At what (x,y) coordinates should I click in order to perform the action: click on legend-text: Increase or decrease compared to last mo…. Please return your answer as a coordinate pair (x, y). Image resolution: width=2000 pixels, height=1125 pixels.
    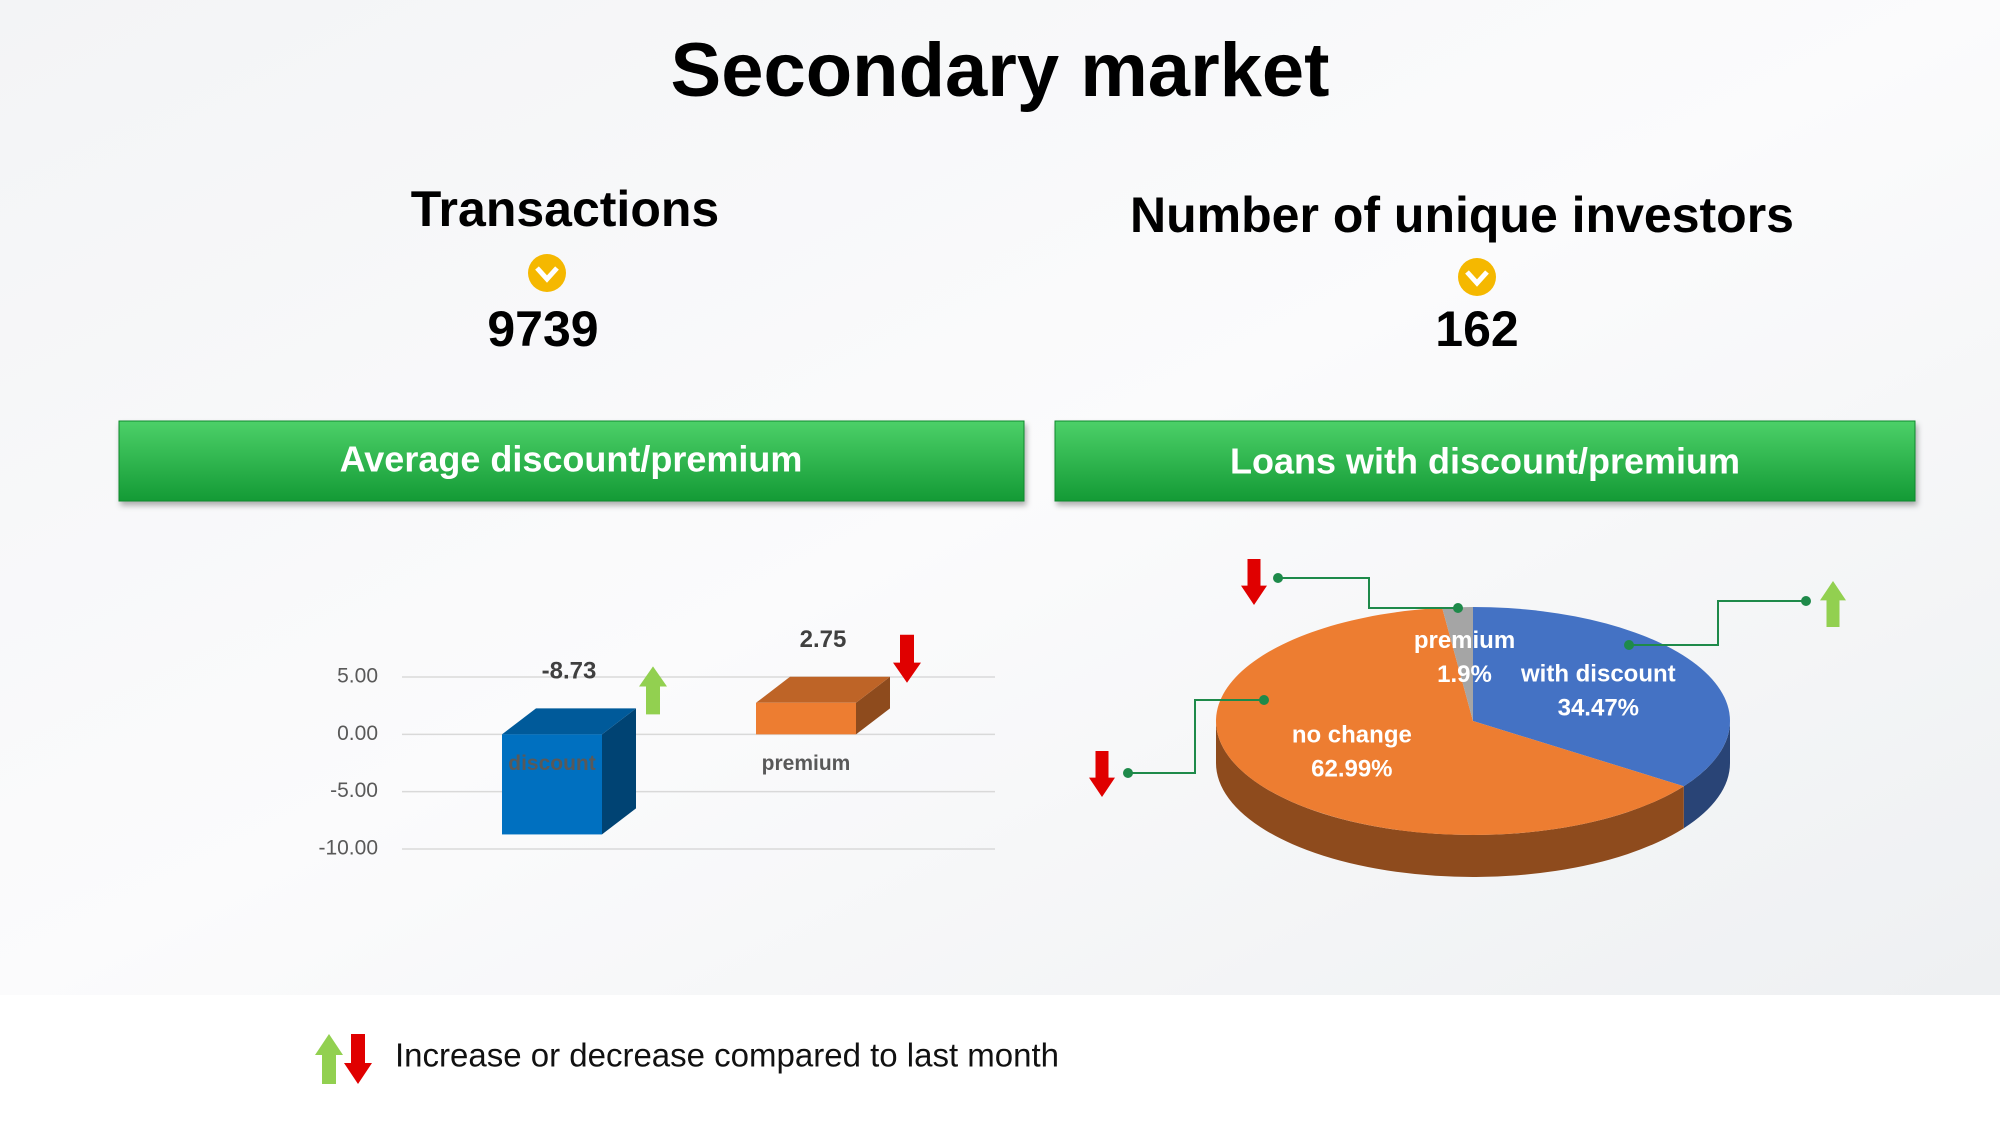
    Looking at the image, I should click on (727, 1055).